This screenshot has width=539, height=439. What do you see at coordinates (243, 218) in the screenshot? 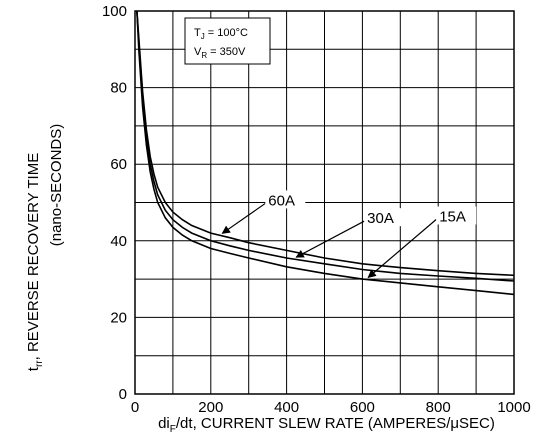
I see `annotation-arrow-60A` at bounding box center [243, 218].